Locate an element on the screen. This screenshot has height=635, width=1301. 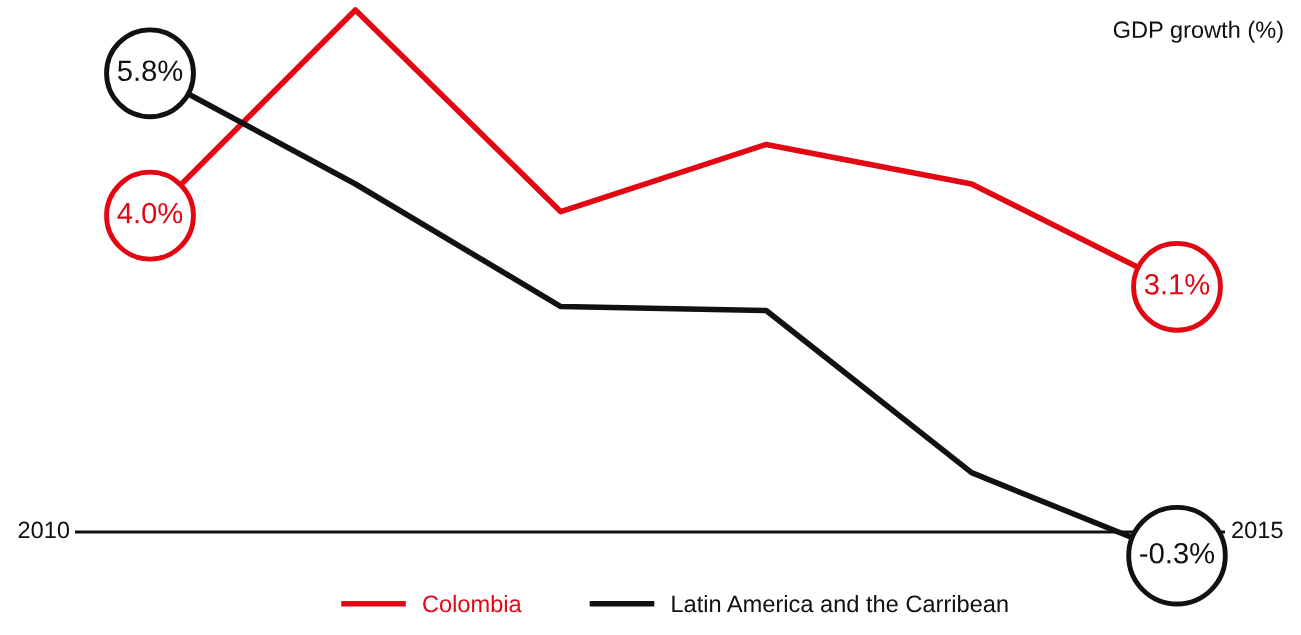
data-label: 5.8% is located at coordinates (150, 71).